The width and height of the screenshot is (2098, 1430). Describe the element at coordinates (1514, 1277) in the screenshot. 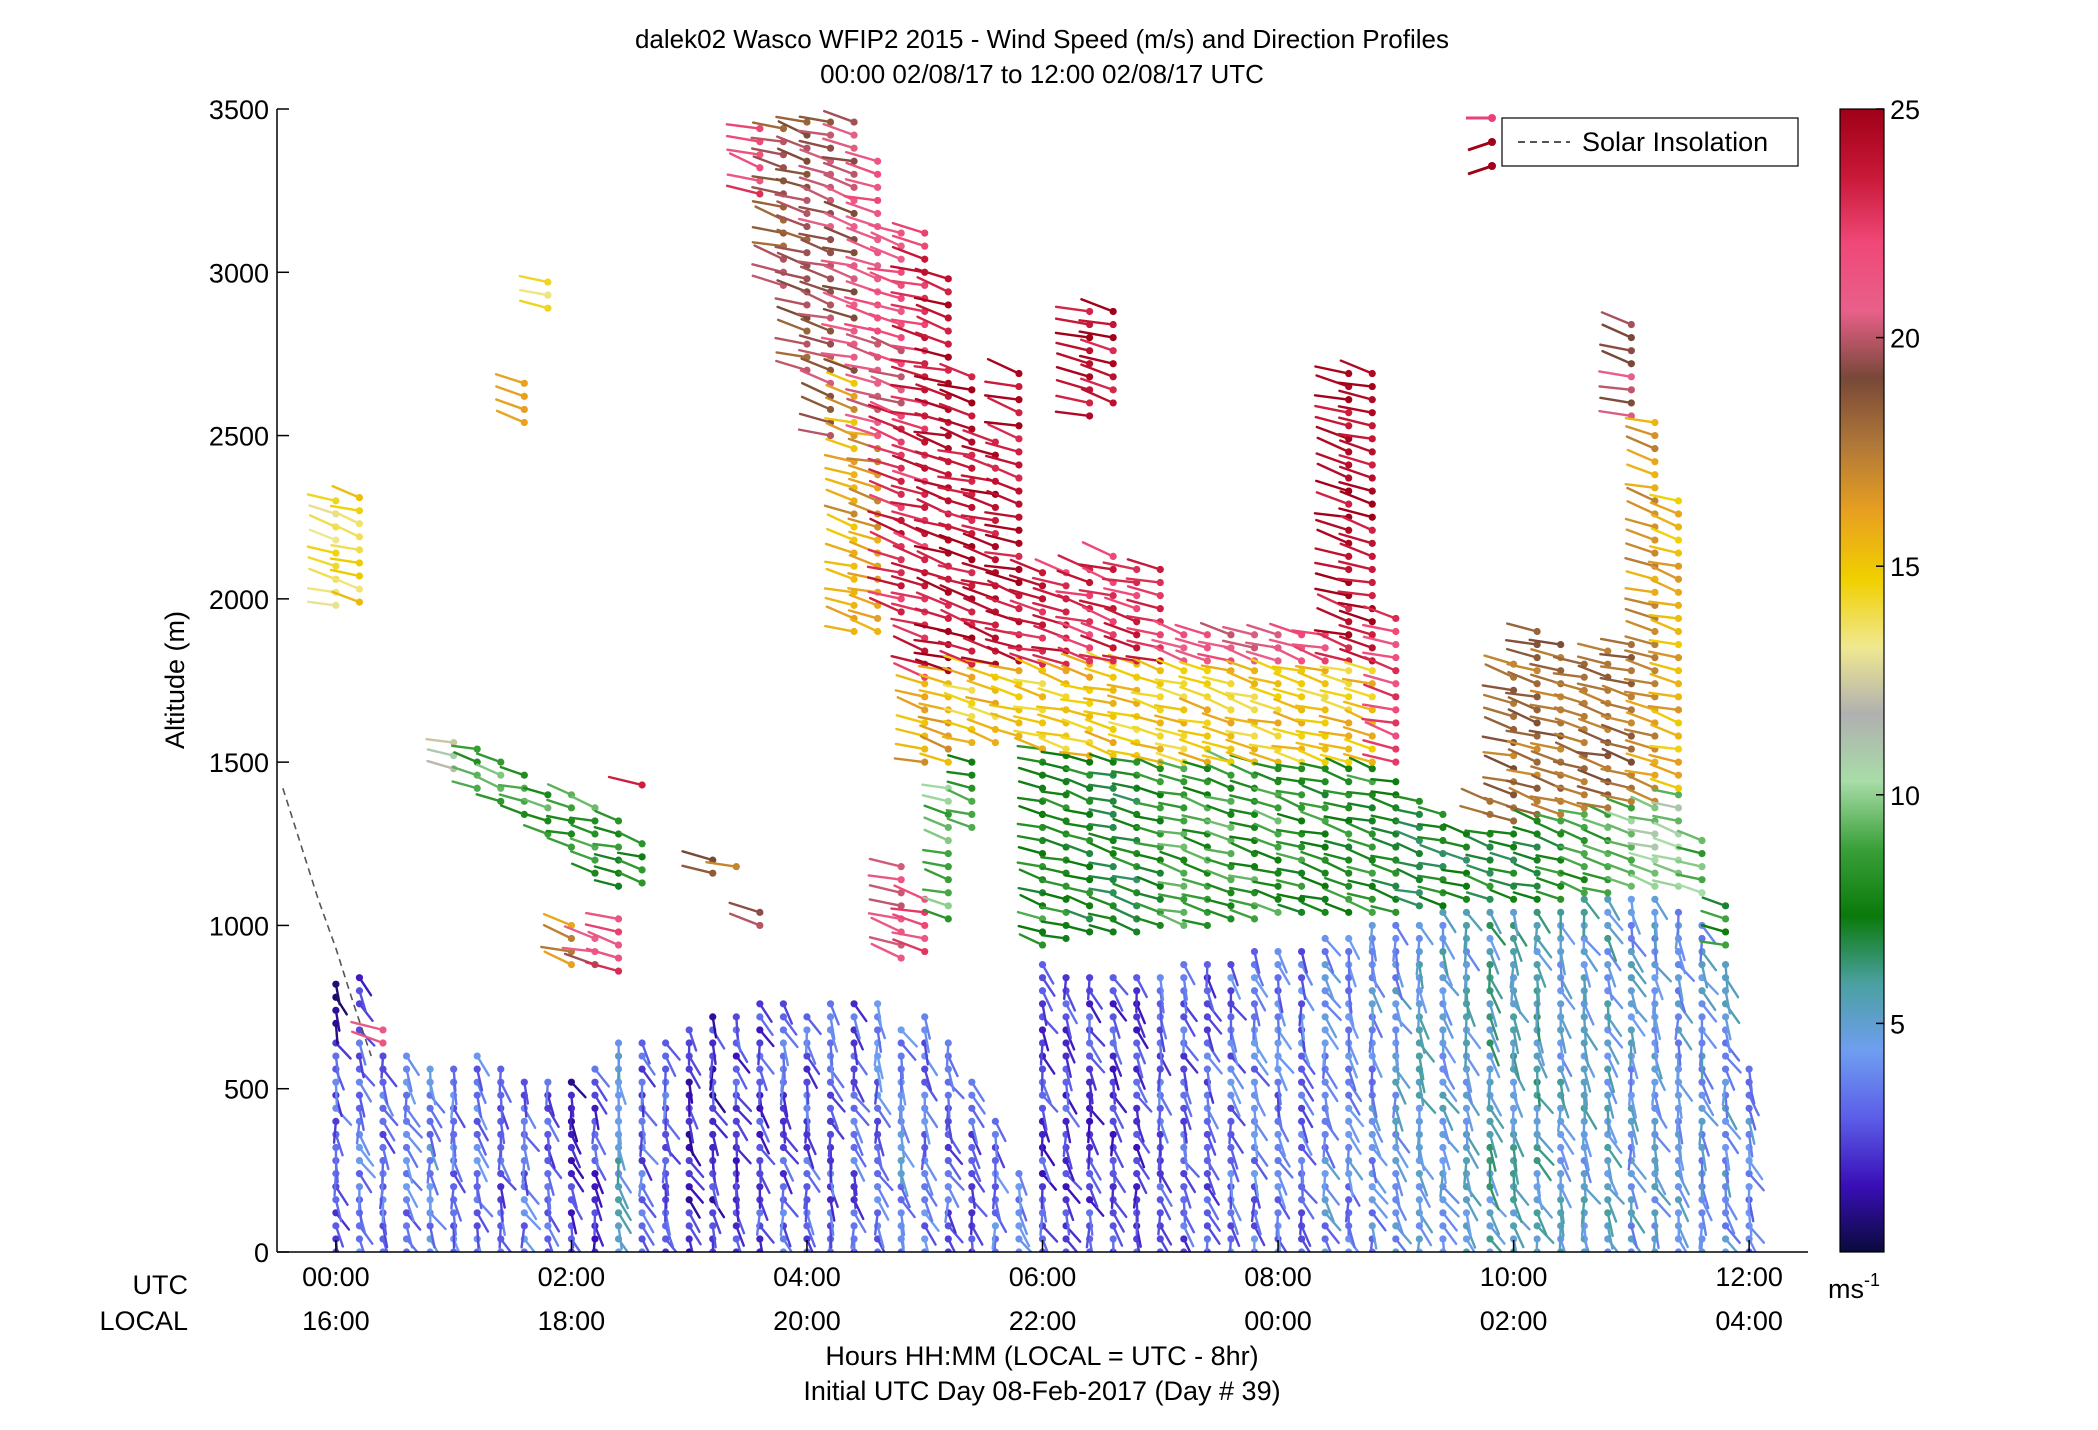

I see `x-tick-label-utc: 10:00` at that location.